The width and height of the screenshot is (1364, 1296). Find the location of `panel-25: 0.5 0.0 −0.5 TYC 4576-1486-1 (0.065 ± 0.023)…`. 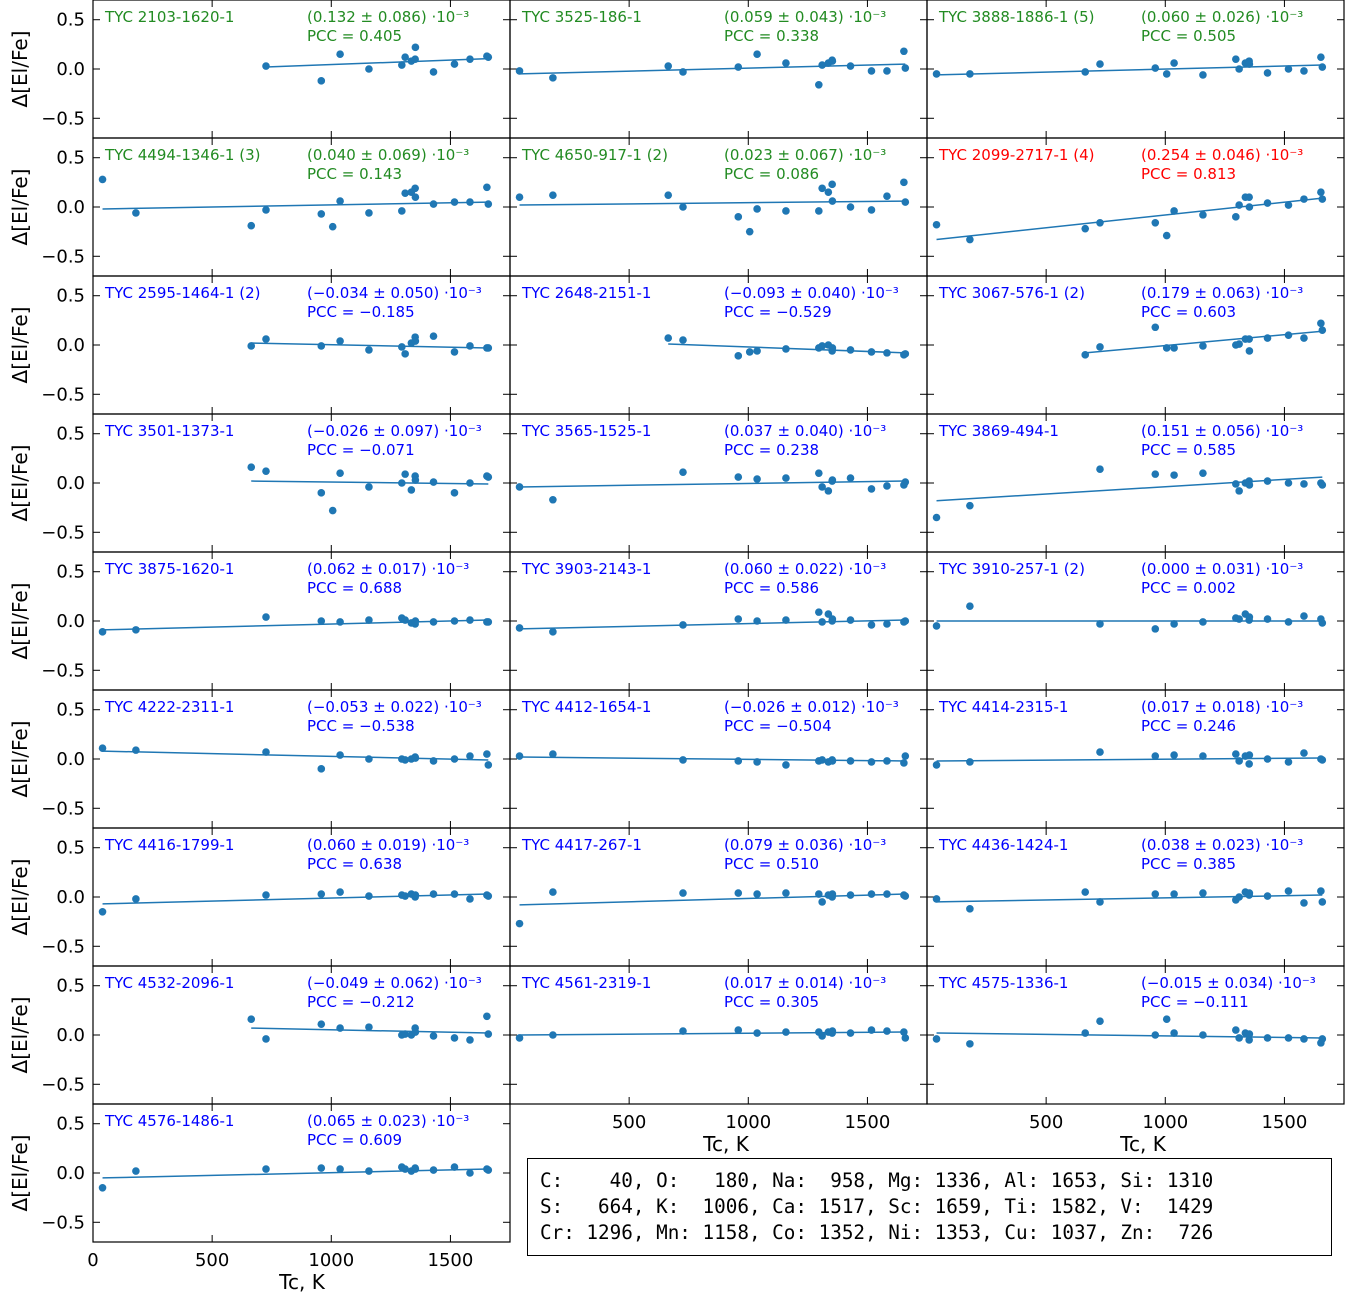

panel-25: 0.5 0.0 −0.5 TYC 4576-1486-1 (0.065 ± 0.023)… is located at coordinates (259, 1199).